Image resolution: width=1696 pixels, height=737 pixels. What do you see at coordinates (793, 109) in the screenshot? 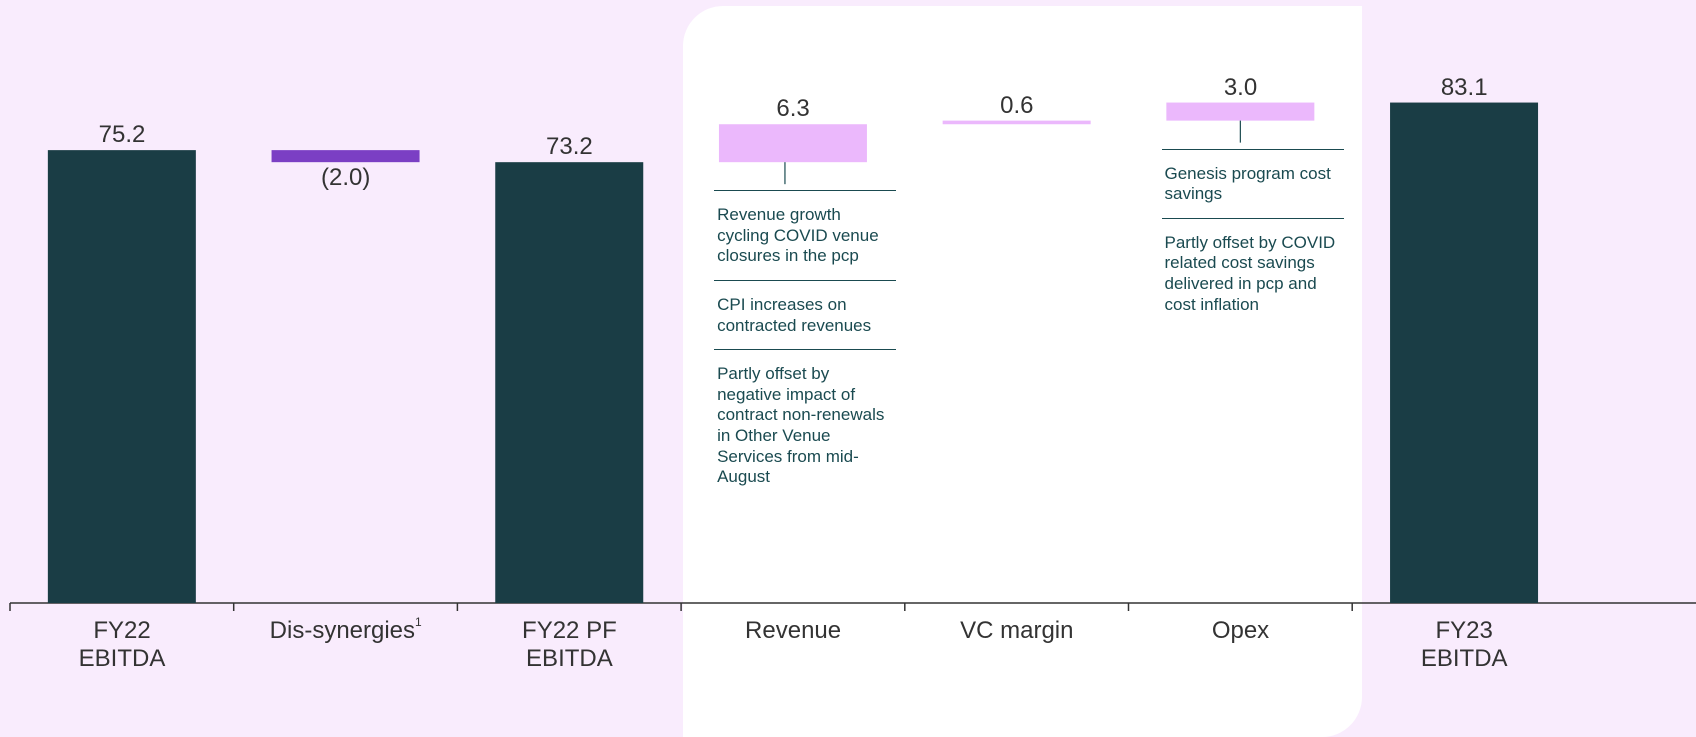
I see `value-label: 6.3` at bounding box center [793, 109].